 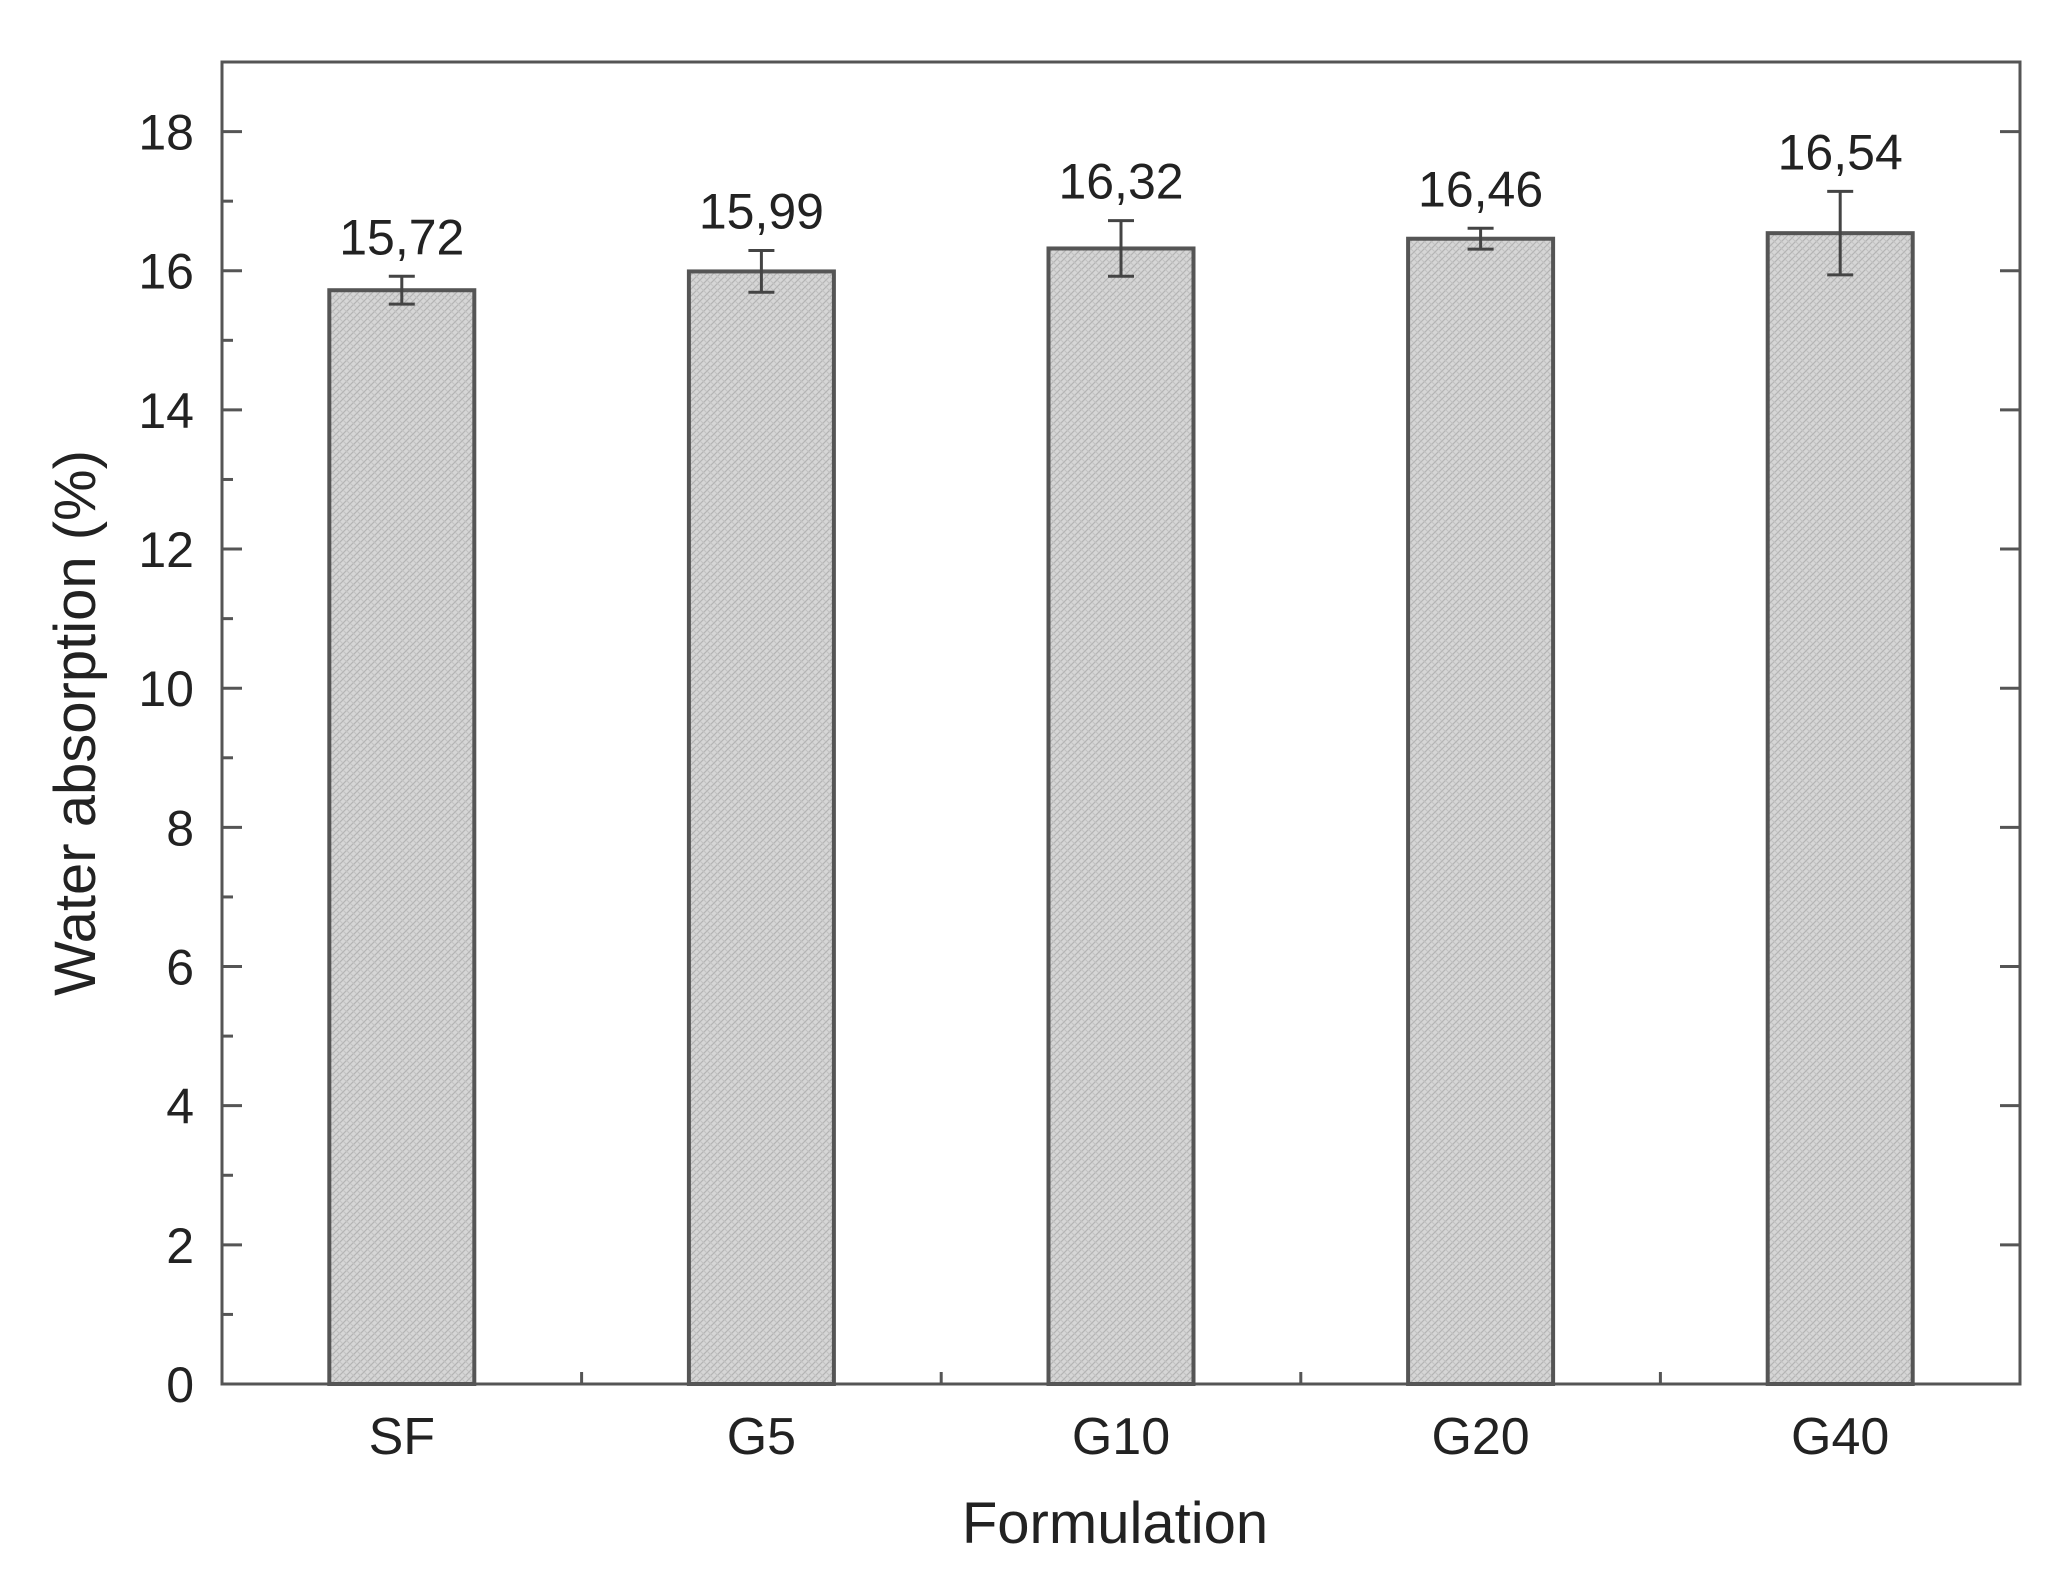 What do you see at coordinates (761, 1437) in the screenshot?
I see `x-tick-label: G5` at bounding box center [761, 1437].